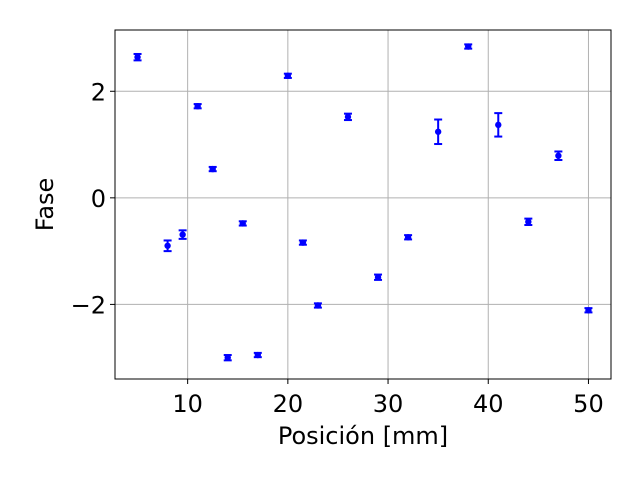  Describe the element at coordinates (88, 305) in the screenshot. I see `y-tick-label: −2` at that location.